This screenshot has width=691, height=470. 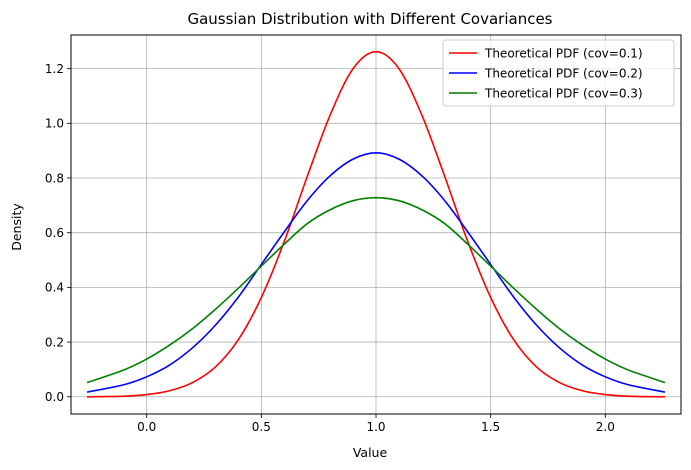 I want to click on y-tick-label: 1.2, so click(x=54, y=69).